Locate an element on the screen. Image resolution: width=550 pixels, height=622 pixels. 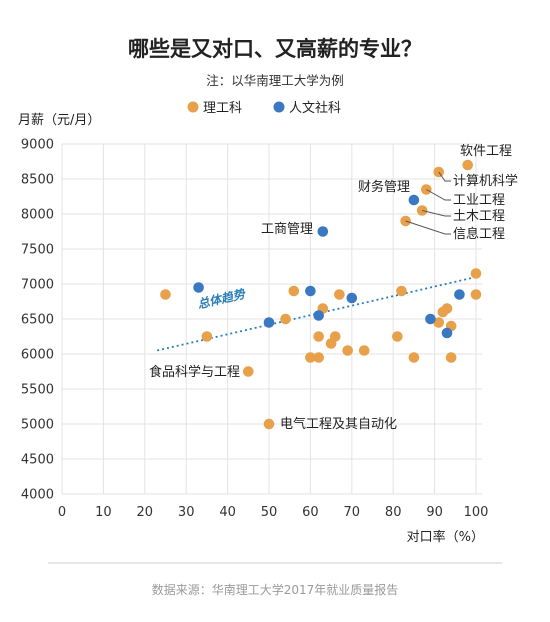
x-tick-label: 60 is located at coordinates (310, 512).